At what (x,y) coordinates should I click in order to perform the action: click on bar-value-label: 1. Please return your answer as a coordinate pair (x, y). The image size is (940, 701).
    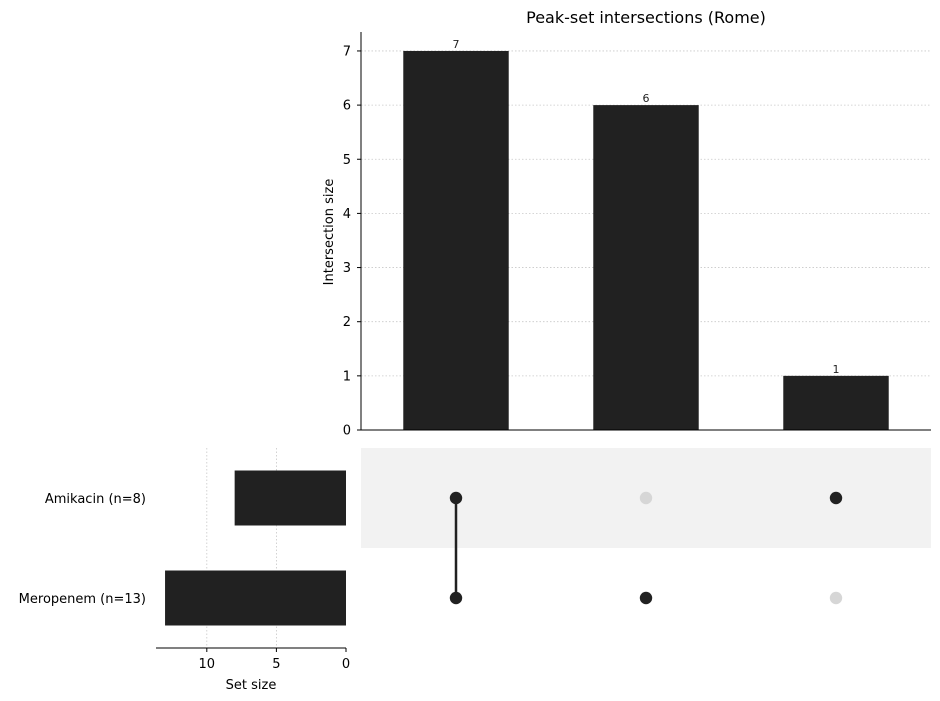
    Looking at the image, I should click on (836, 369).